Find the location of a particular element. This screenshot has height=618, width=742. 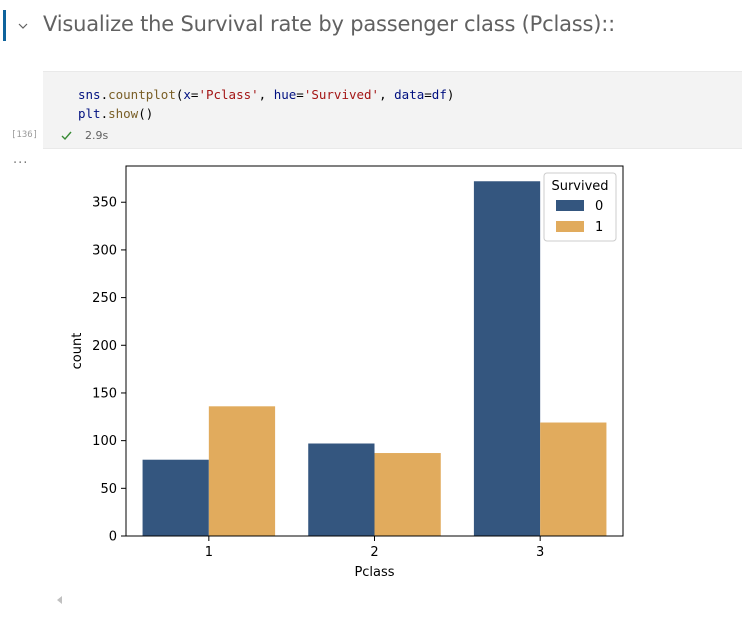

x-tick-label: 3 is located at coordinates (540, 552).